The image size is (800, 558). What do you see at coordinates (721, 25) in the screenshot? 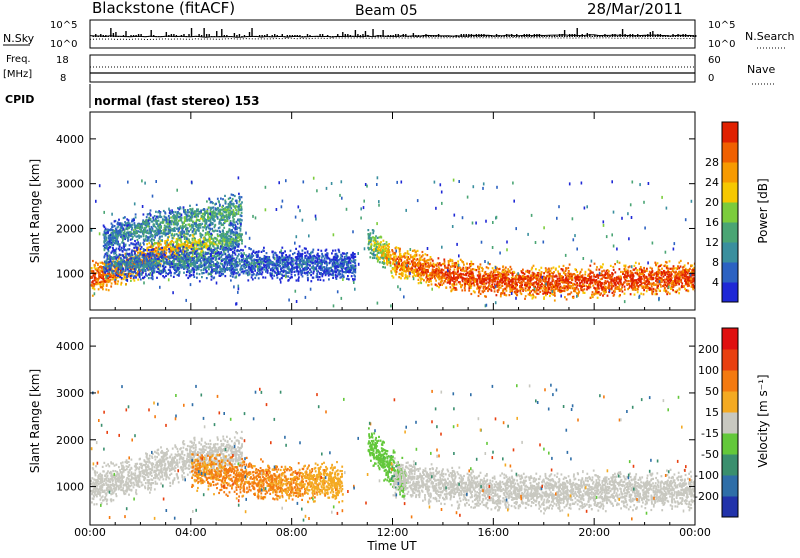
I see `nsky-tick-high-right: 10^5` at bounding box center [721, 25].